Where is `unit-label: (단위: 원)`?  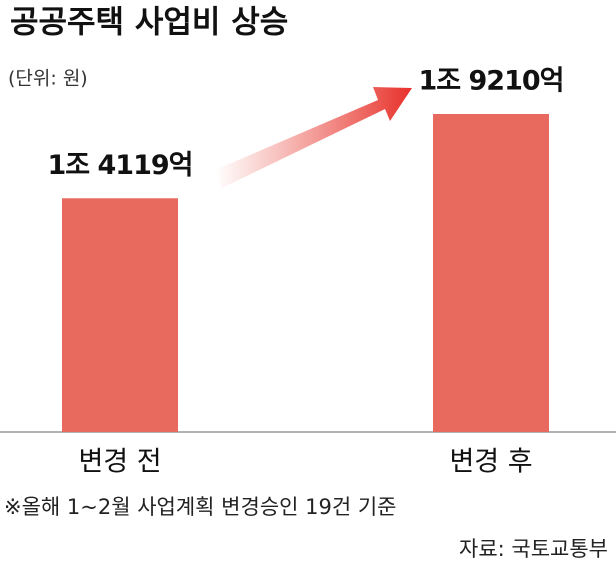 unit-label: (단위: 원) is located at coordinates (48, 79).